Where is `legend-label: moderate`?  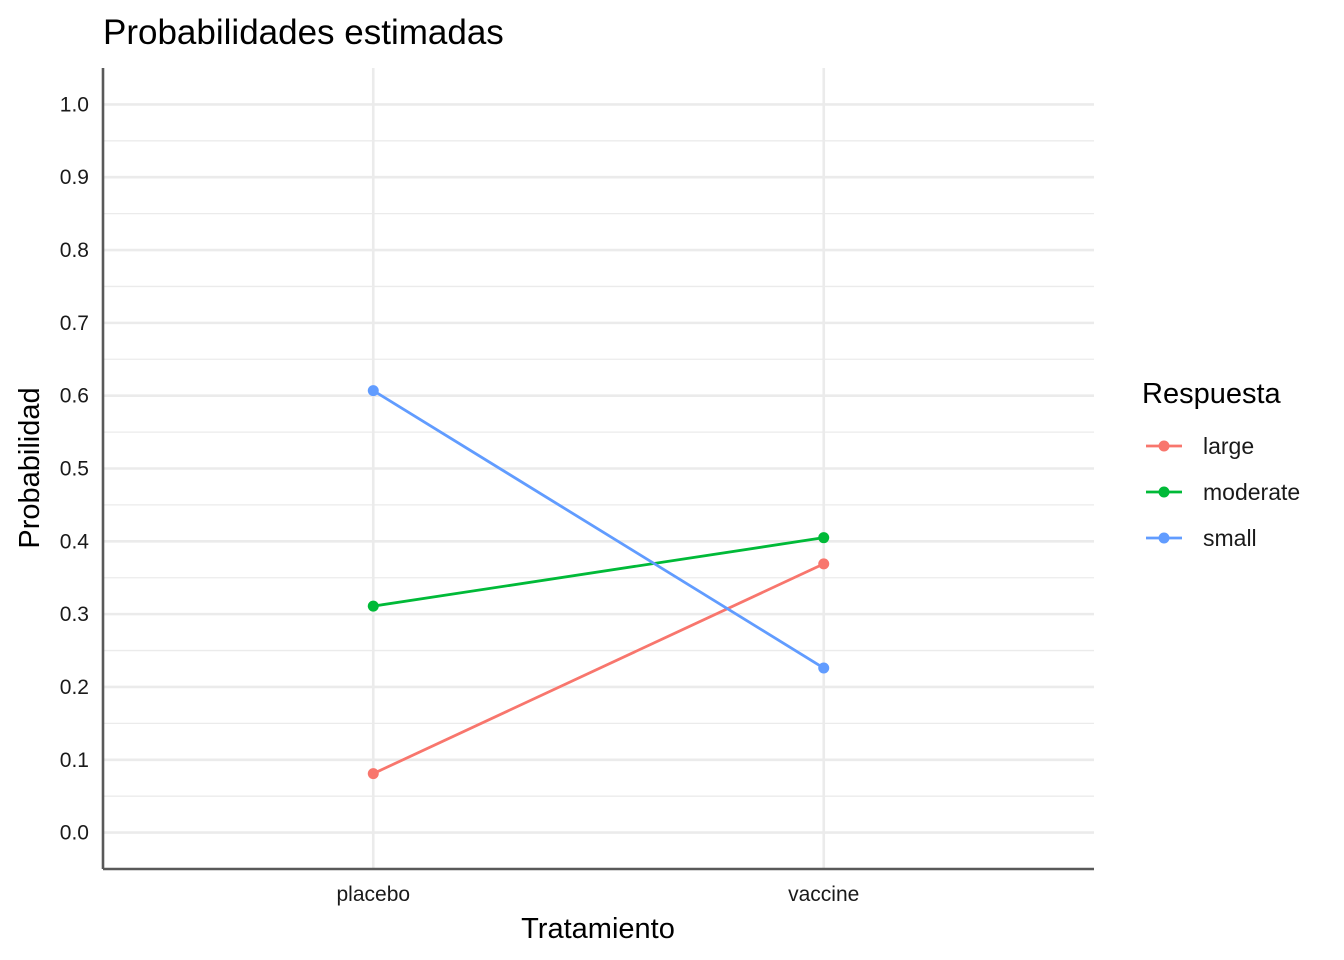
legend-label: moderate is located at coordinates (1251, 492).